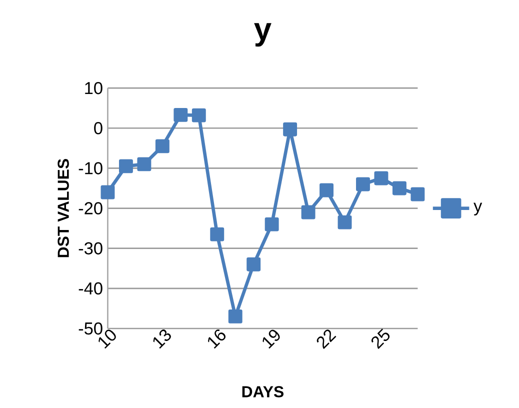 The height and width of the screenshot is (408, 519). Describe the element at coordinates (90, 208) in the screenshot. I see `y-tick-label: -20` at that location.